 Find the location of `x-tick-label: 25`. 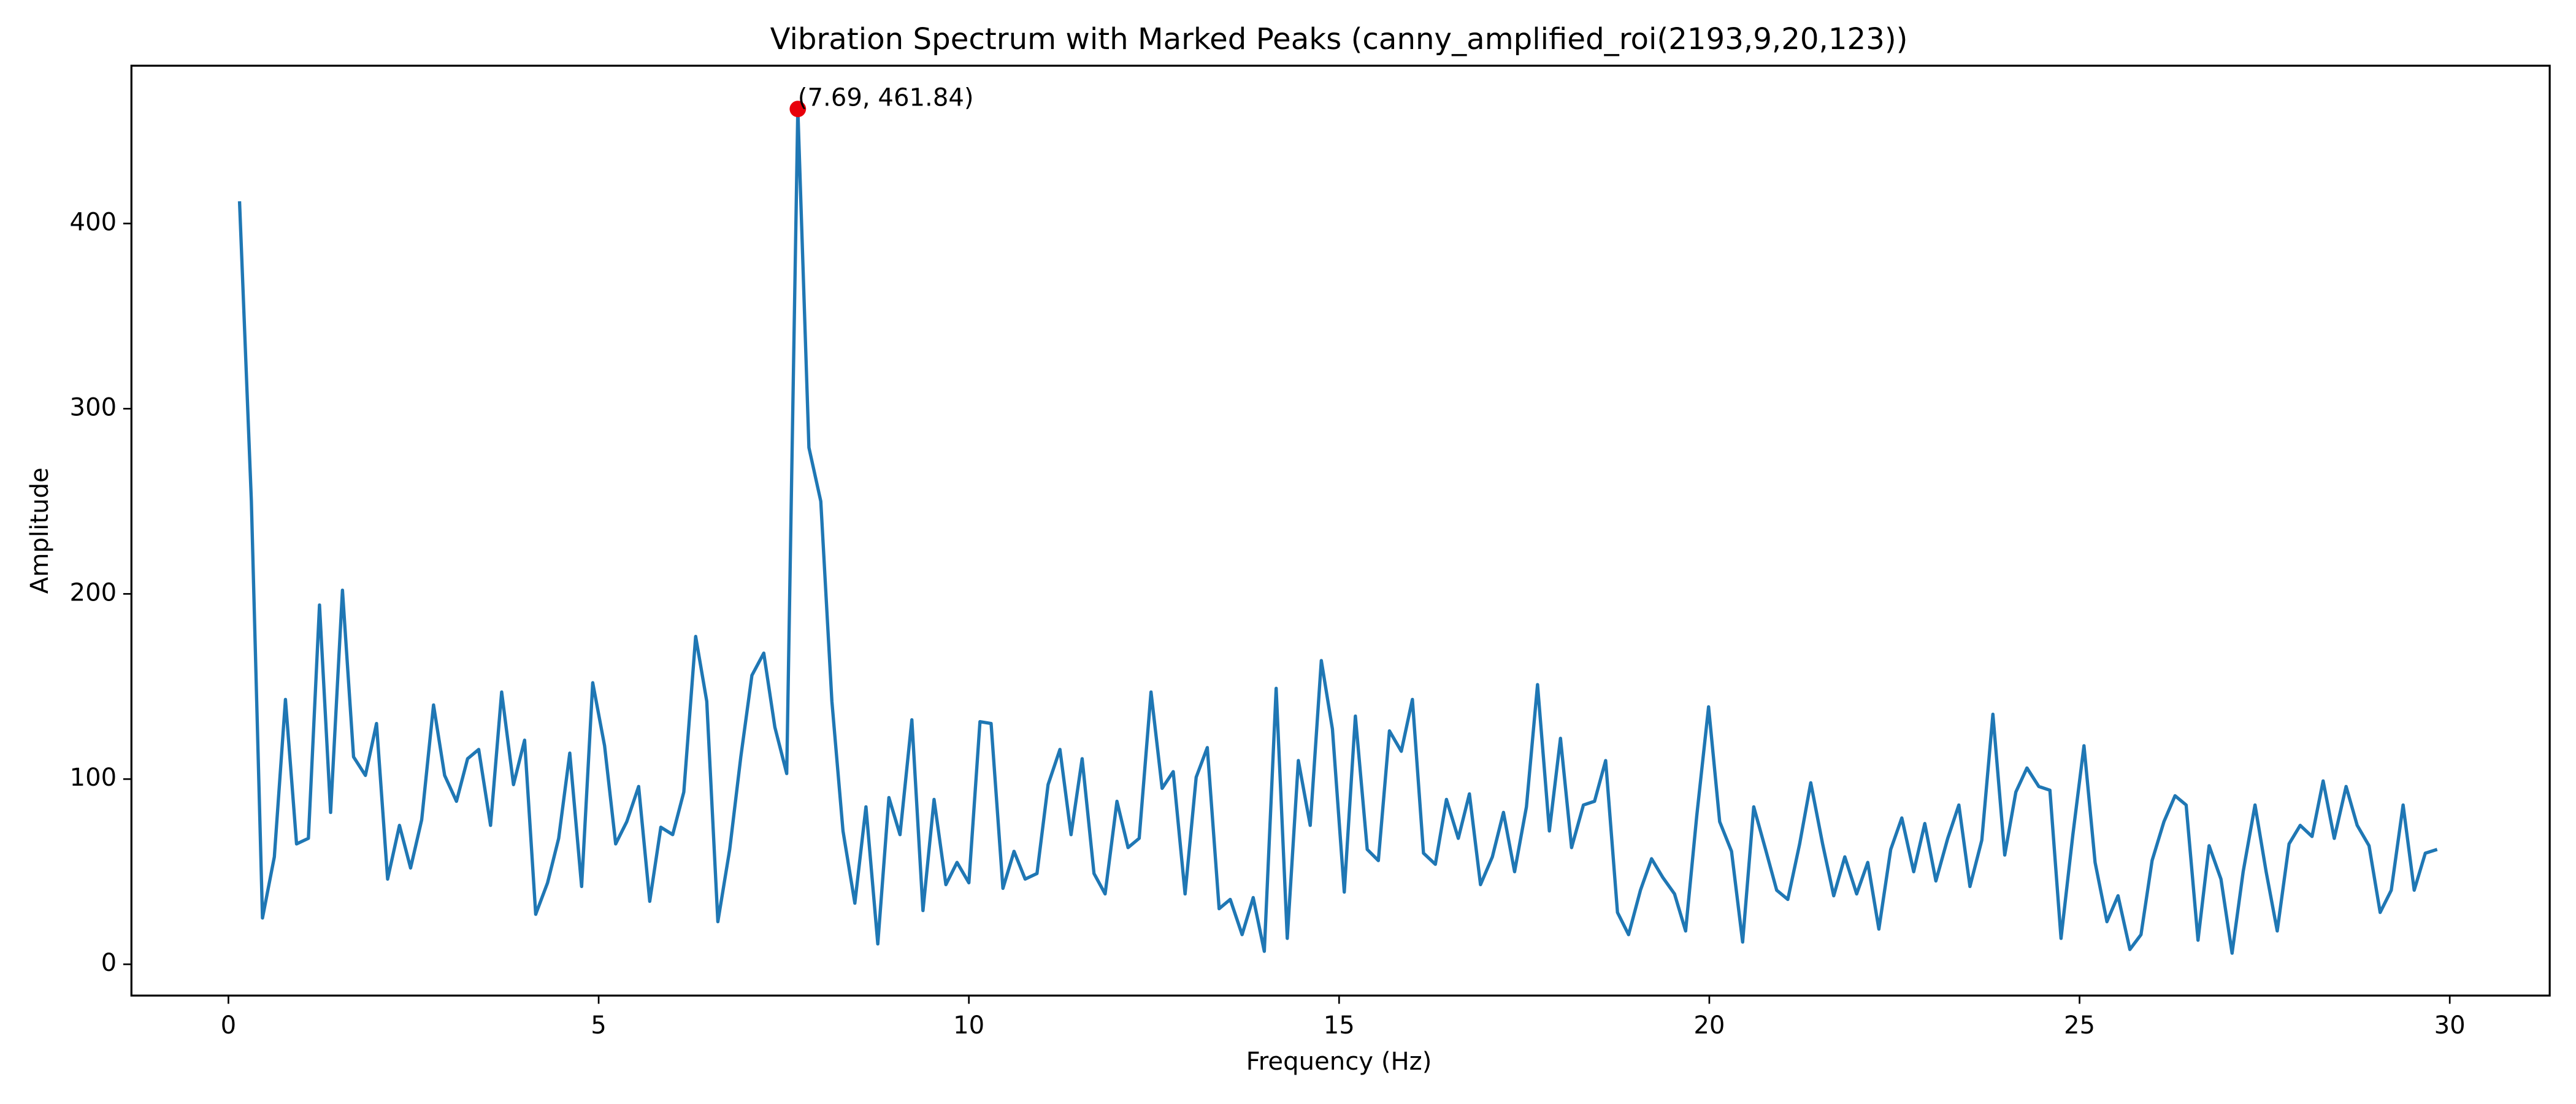

x-tick-label: 25 is located at coordinates (2079, 1025).